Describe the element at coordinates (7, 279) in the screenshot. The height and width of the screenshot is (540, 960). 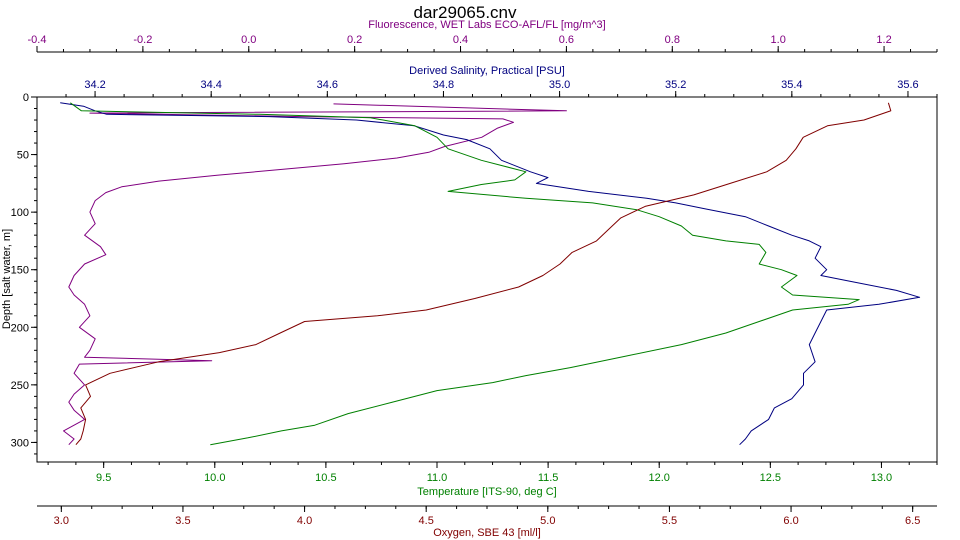
I see `depth-axis-title: Depth [salt water, m]` at that location.